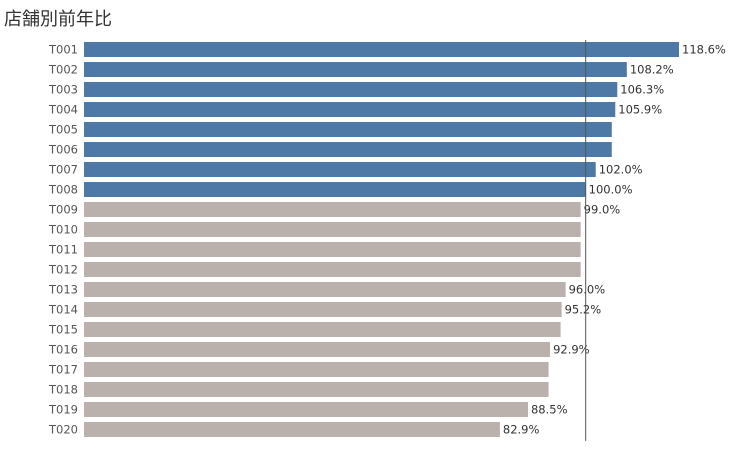 Image resolution: width=739 pixels, height=451 pixels. Describe the element at coordinates (63, 130) in the screenshot. I see `category-label: T005` at that location.